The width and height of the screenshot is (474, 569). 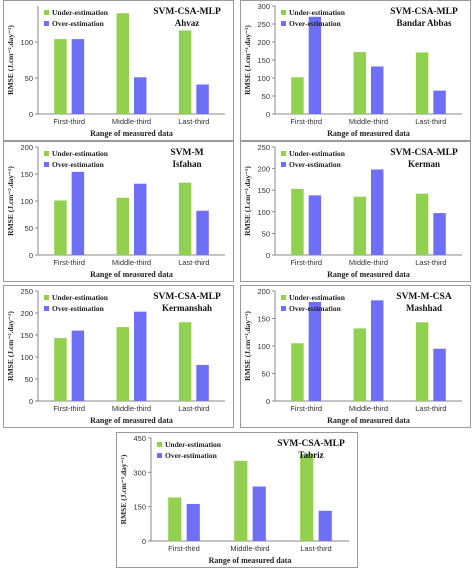 What do you see at coordinates (368, 121) in the screenshot?
I see `x-tick-label: Middle-third` at bounding box center [368, 121].